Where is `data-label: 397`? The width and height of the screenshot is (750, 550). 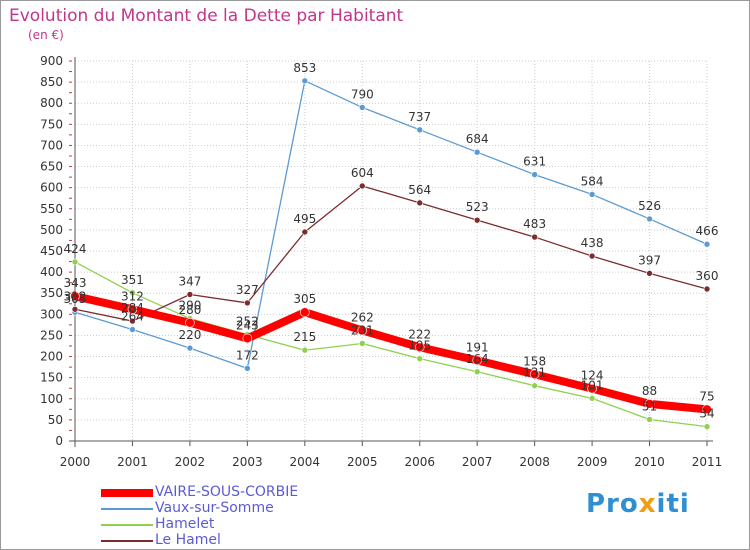
data-label: 397 is located at coordinates (649, 260).